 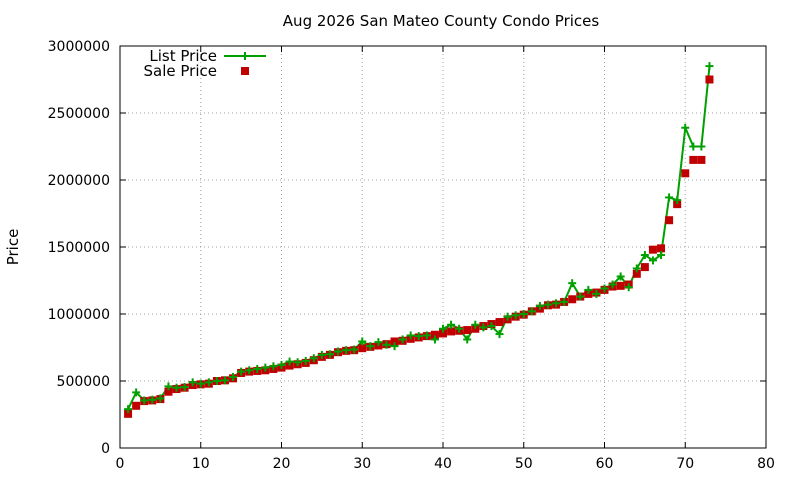 I want to click on x-tick-label: 20, so click(x=282, y=464).